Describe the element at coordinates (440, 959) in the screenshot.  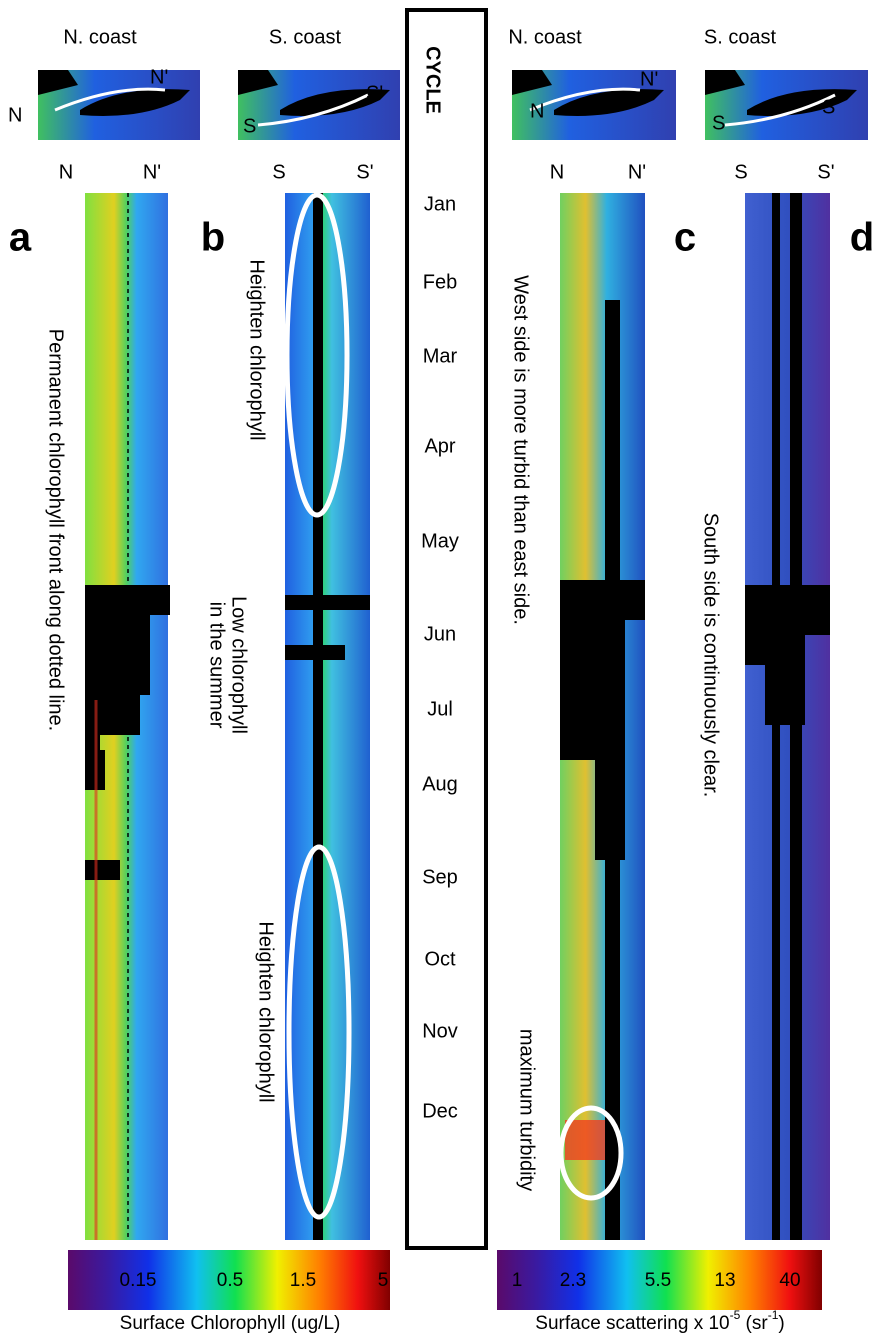
I see `month-label: Oct` at that location.